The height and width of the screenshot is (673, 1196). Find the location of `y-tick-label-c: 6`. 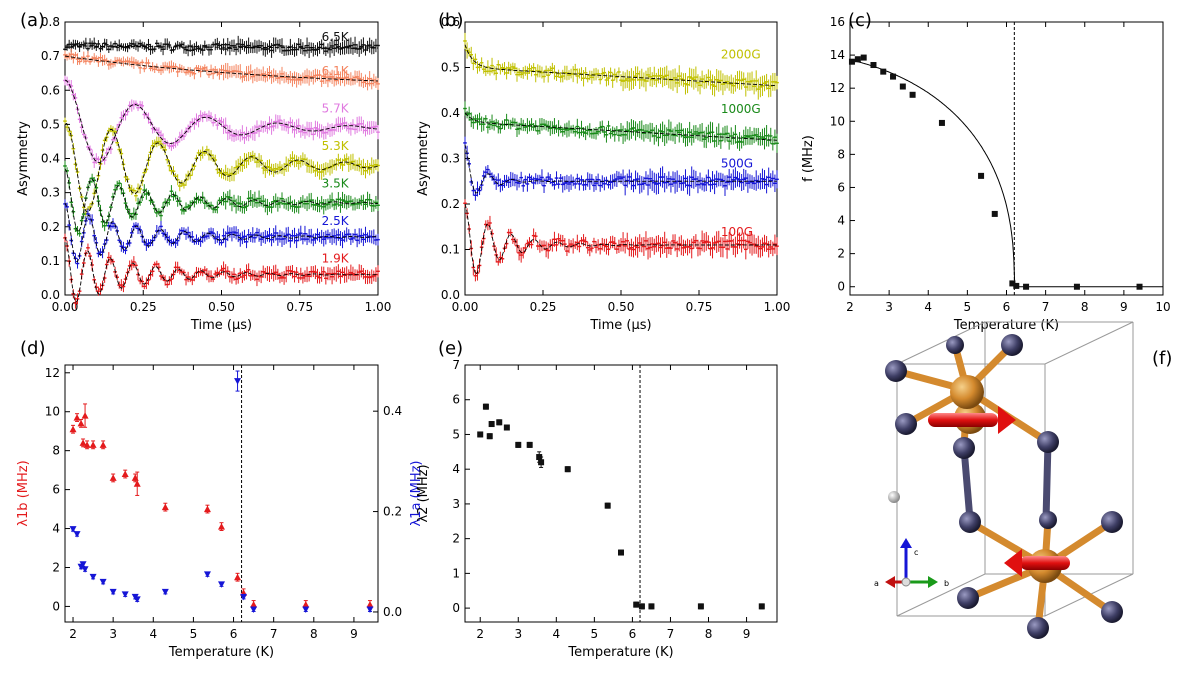

y-tick-label-c: 6 is located at coordinates (841, 187).